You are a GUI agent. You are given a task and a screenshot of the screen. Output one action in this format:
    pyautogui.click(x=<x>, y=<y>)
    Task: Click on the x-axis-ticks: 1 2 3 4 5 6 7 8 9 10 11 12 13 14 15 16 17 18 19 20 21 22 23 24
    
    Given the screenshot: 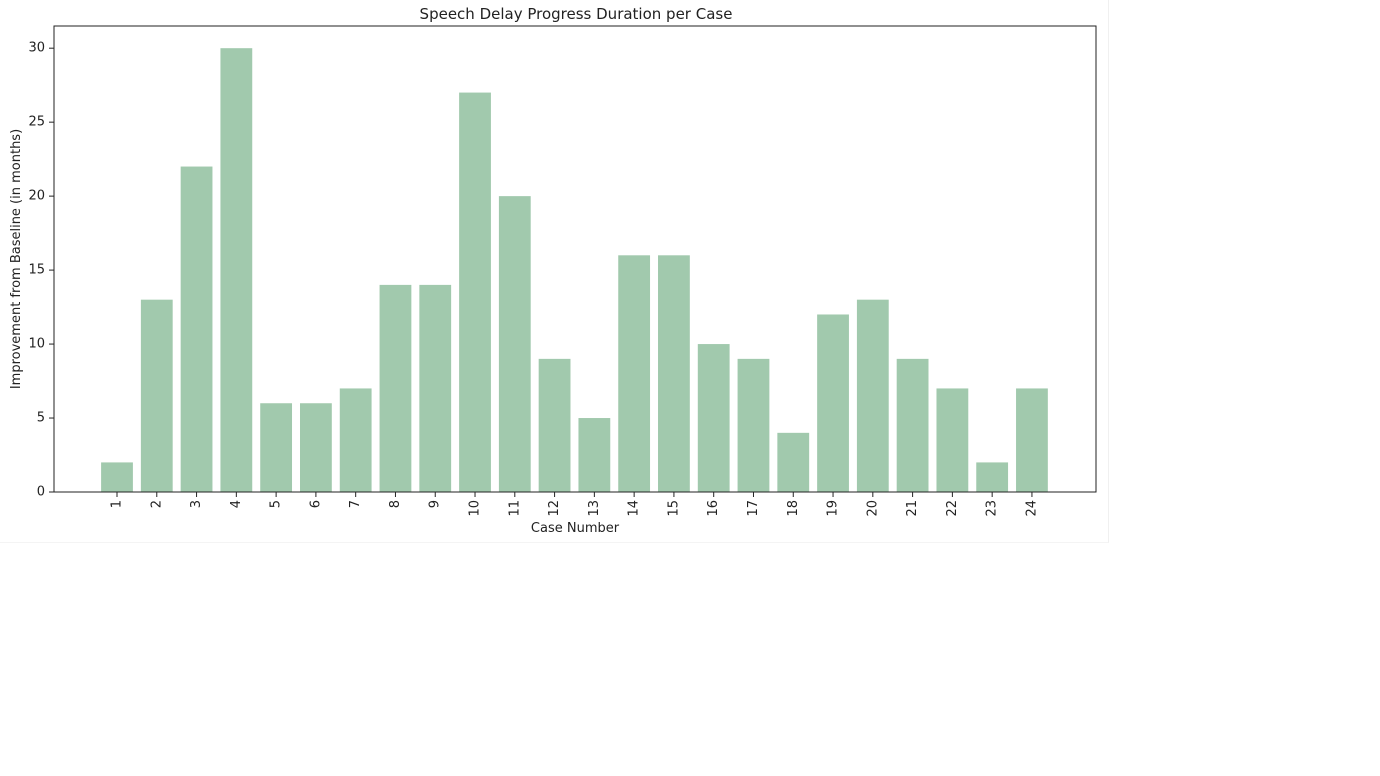 What is the action you would take?
    pyautogui.click(x=574, y=504)
    